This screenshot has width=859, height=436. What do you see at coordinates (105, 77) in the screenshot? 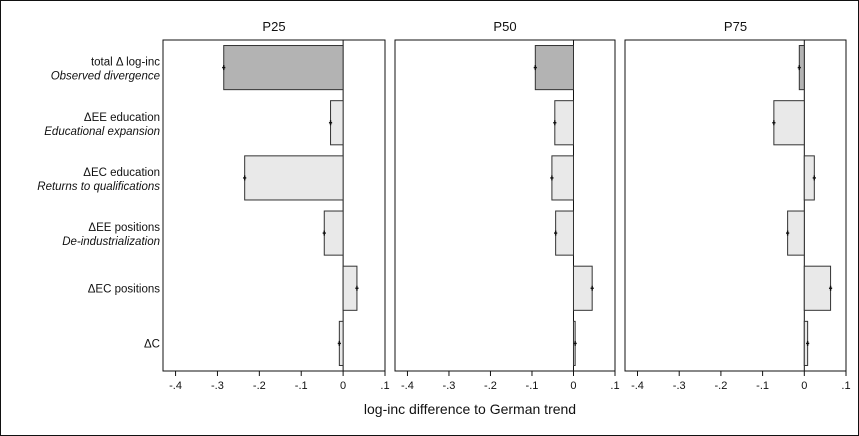
I see `category-sublabel: Observed divergence` at bounding box center [105, 77].